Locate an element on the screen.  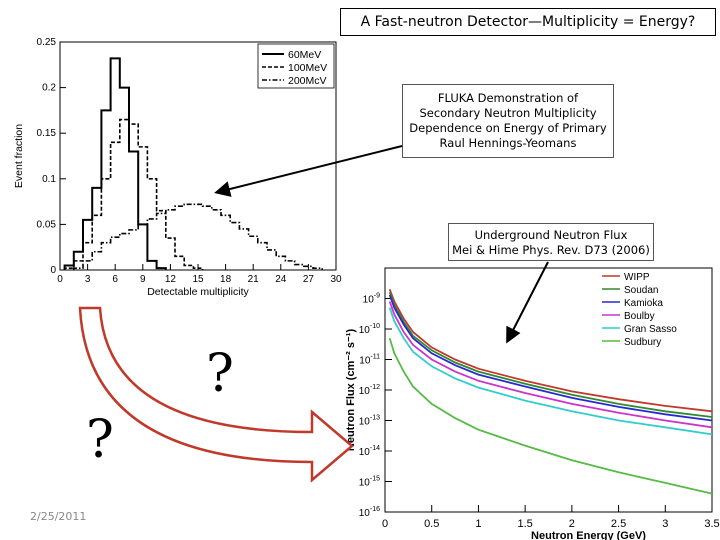
legend-label: WIPP is located at coordinates (637, 277).